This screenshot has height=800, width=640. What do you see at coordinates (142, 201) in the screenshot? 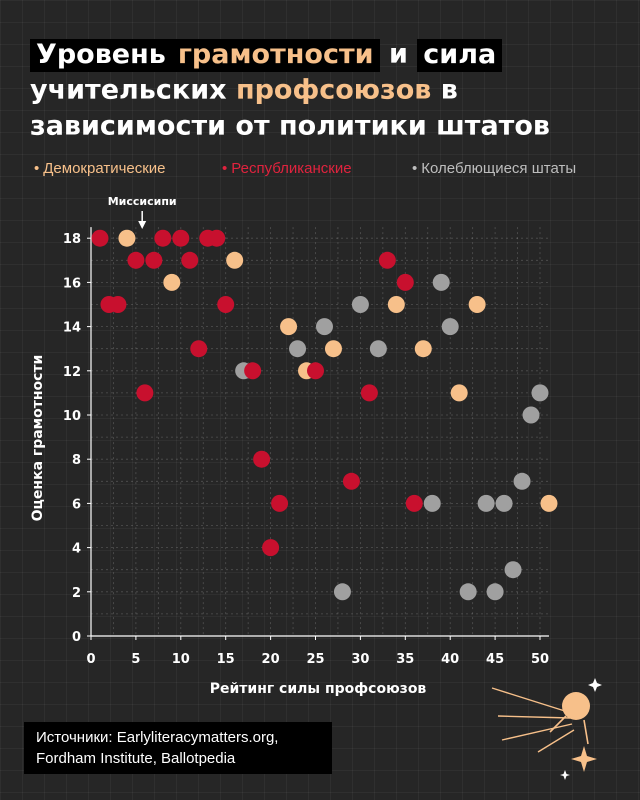
I see `annotation-label: Миссисипи` at bounding box center [142, 201].